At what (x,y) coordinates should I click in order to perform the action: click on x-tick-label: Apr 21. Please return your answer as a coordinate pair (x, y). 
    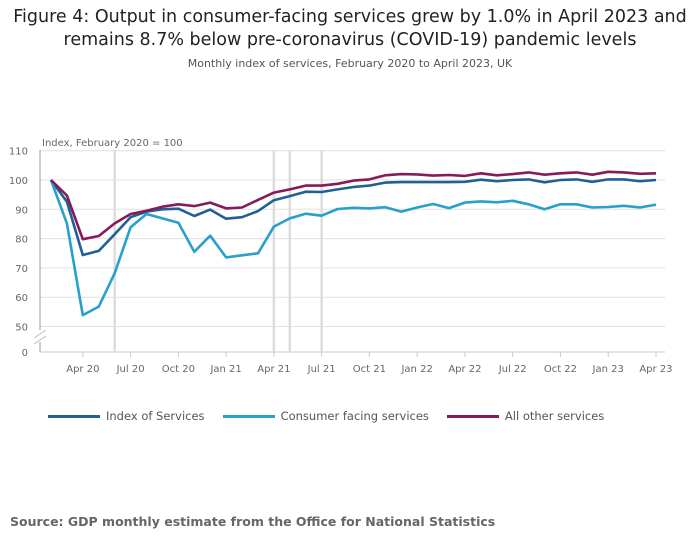
    Looking at the image, I should click on (273, 369).